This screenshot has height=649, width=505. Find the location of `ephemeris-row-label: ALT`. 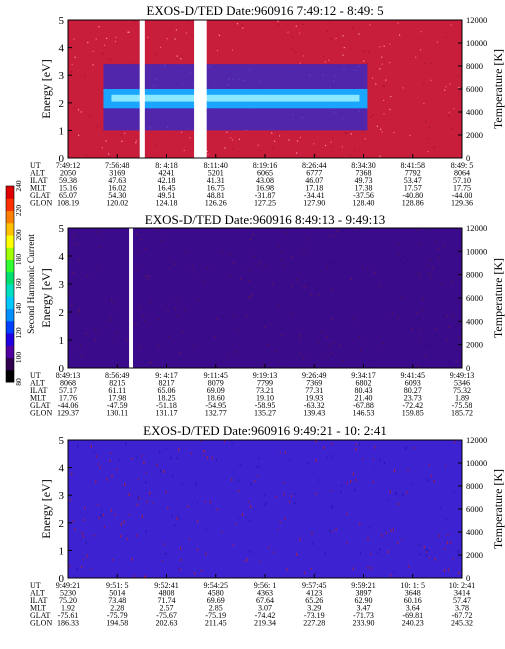

ephemeris-row-label: ALT is located at coordinates (37, 383).